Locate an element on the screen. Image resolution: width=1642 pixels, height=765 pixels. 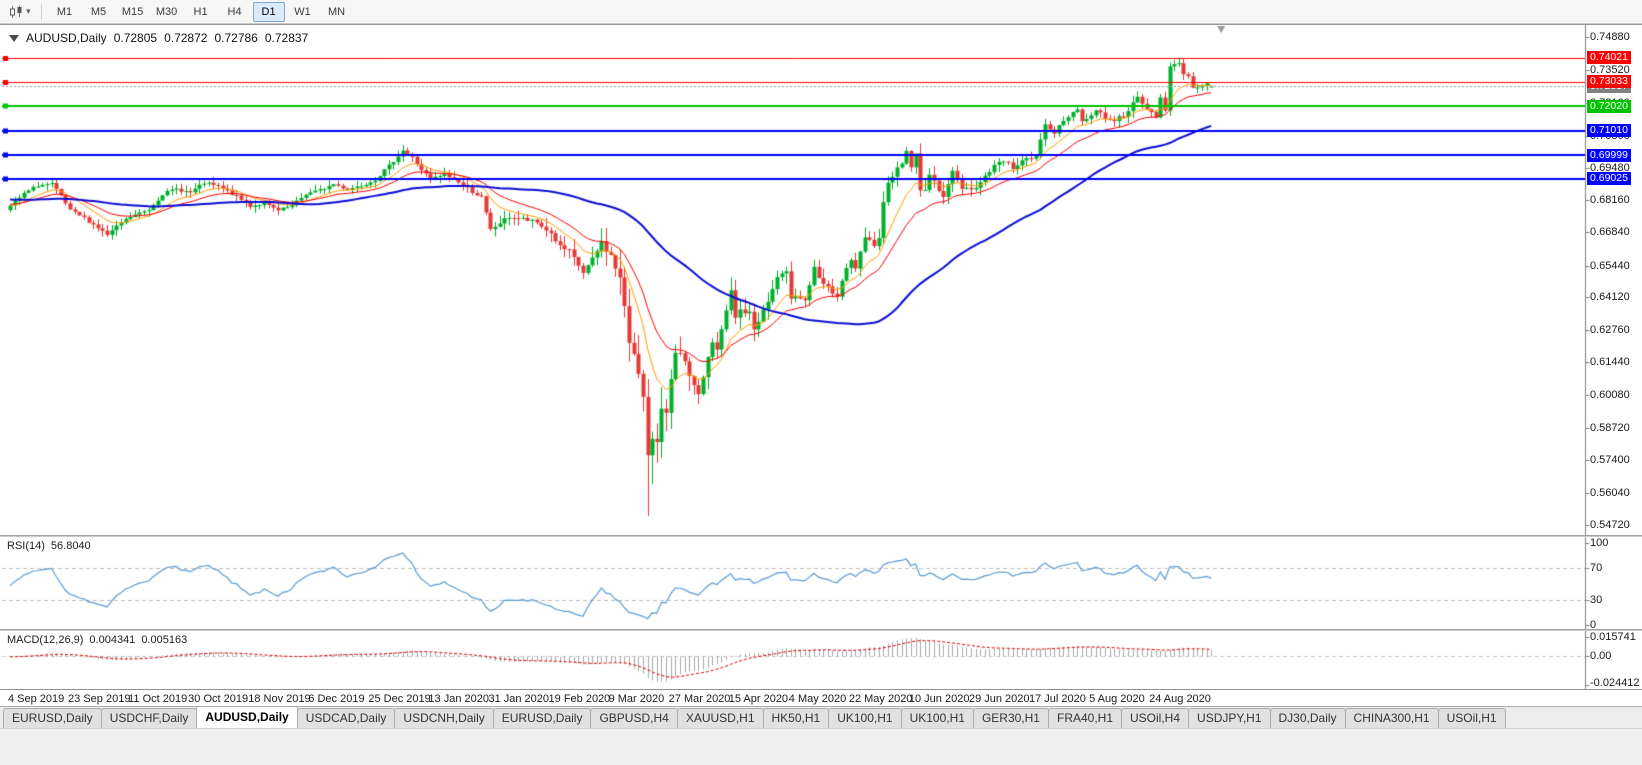
chart-type-icon is located at coordinates (16, 12).